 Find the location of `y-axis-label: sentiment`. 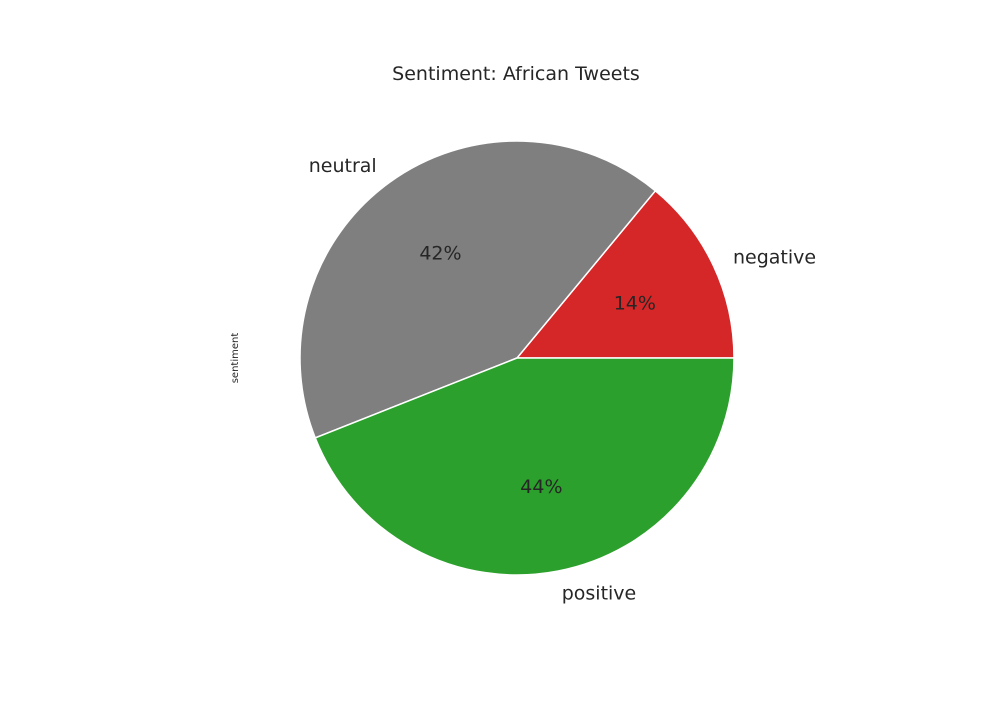

y-axis-label: sentiment is located at coordinates (235, 358).